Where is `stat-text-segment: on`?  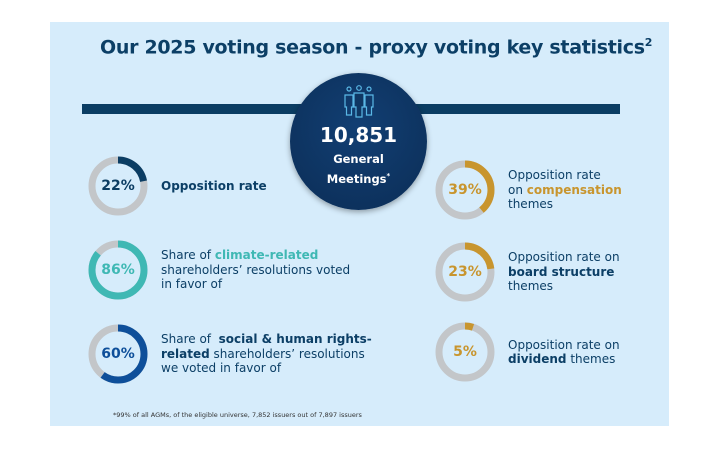
stat-text-segment: on is located at coordinates (517, 189).